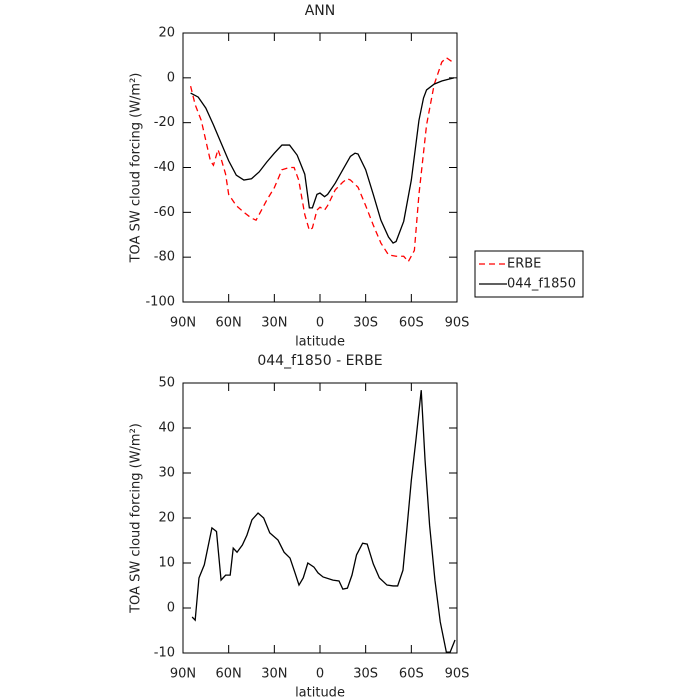  I want to click on y-tick-label: -60, so click(164, 212).